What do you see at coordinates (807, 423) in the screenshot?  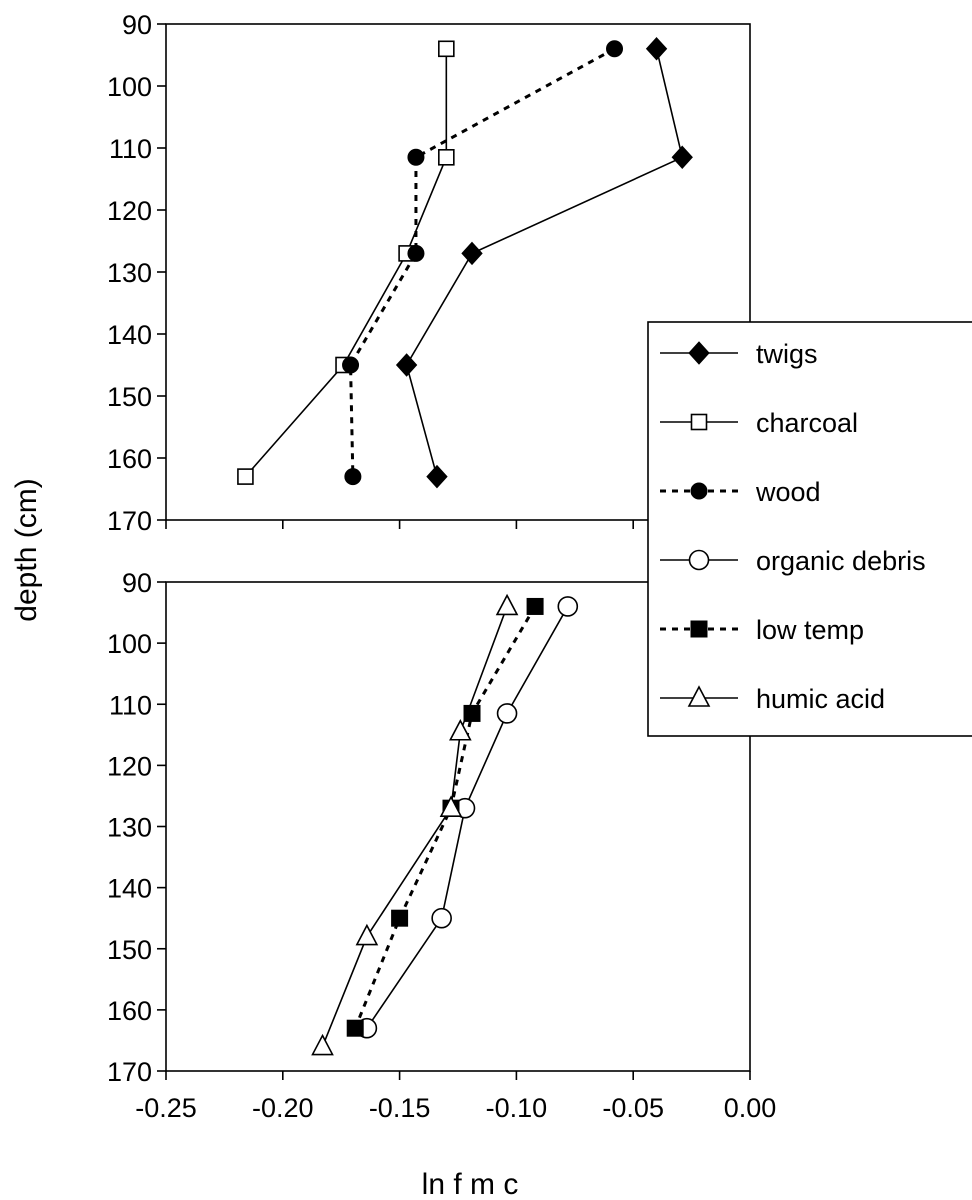 I see `charcoal-legend-label: charcoal` at bounding box center [807, 423].